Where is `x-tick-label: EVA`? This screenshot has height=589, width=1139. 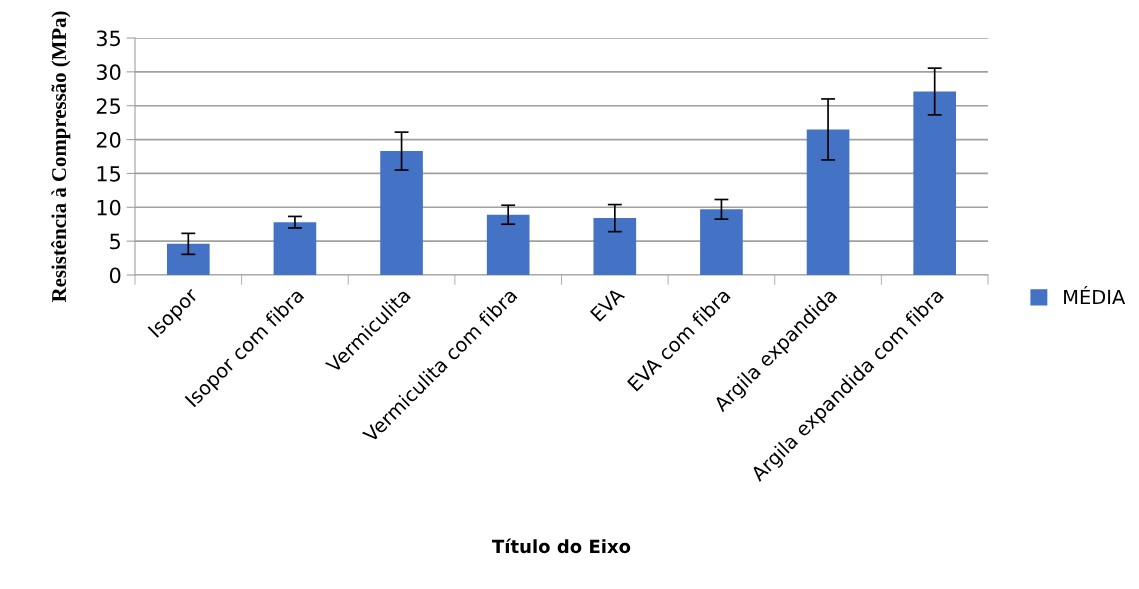 x-tick-label: EVA is located at coordinates (607, 304).